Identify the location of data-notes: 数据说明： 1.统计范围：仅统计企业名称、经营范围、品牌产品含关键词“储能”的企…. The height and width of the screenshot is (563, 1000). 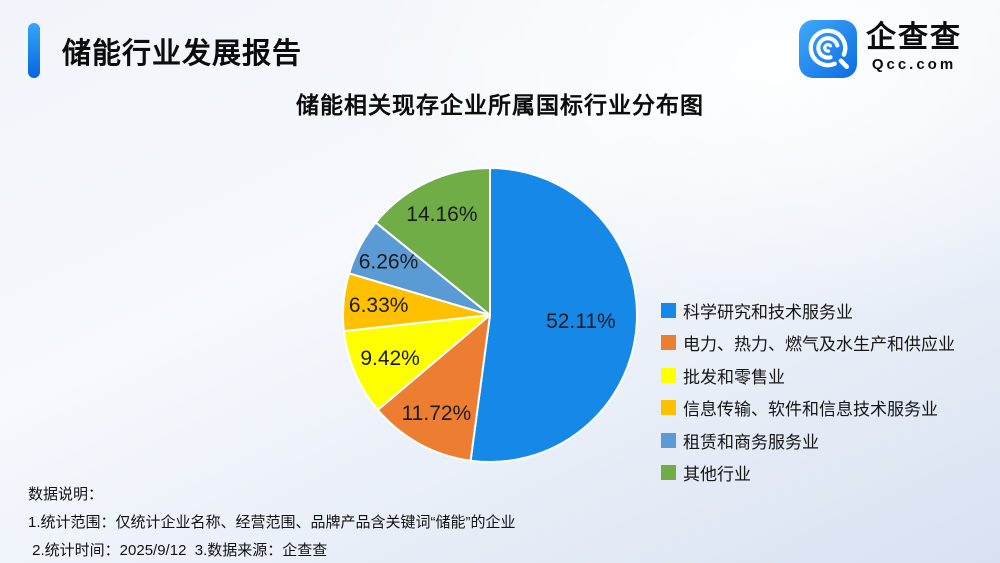
(272, 522).